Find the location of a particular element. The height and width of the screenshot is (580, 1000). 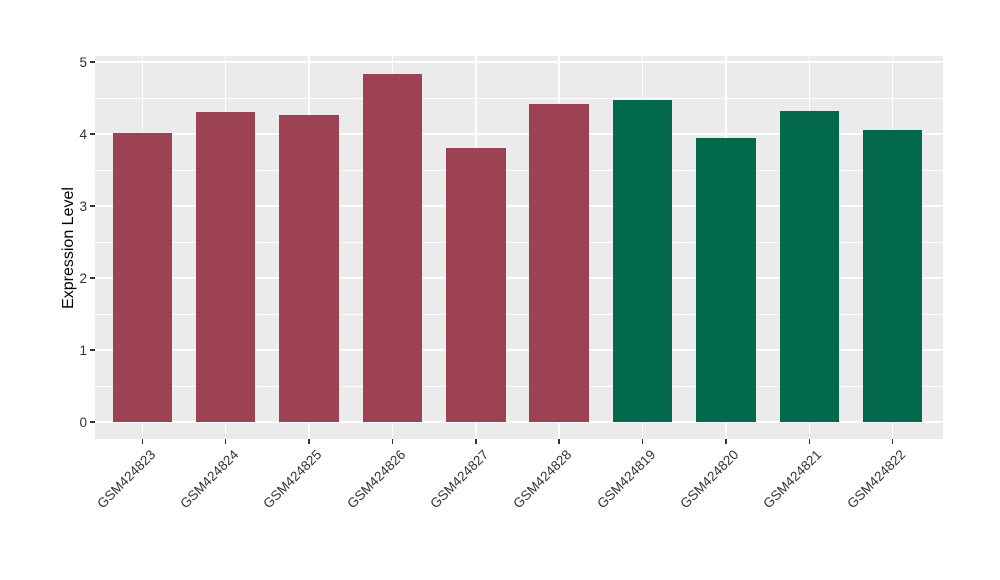

bar-GSM424821 is located at coordinates (809, 266).